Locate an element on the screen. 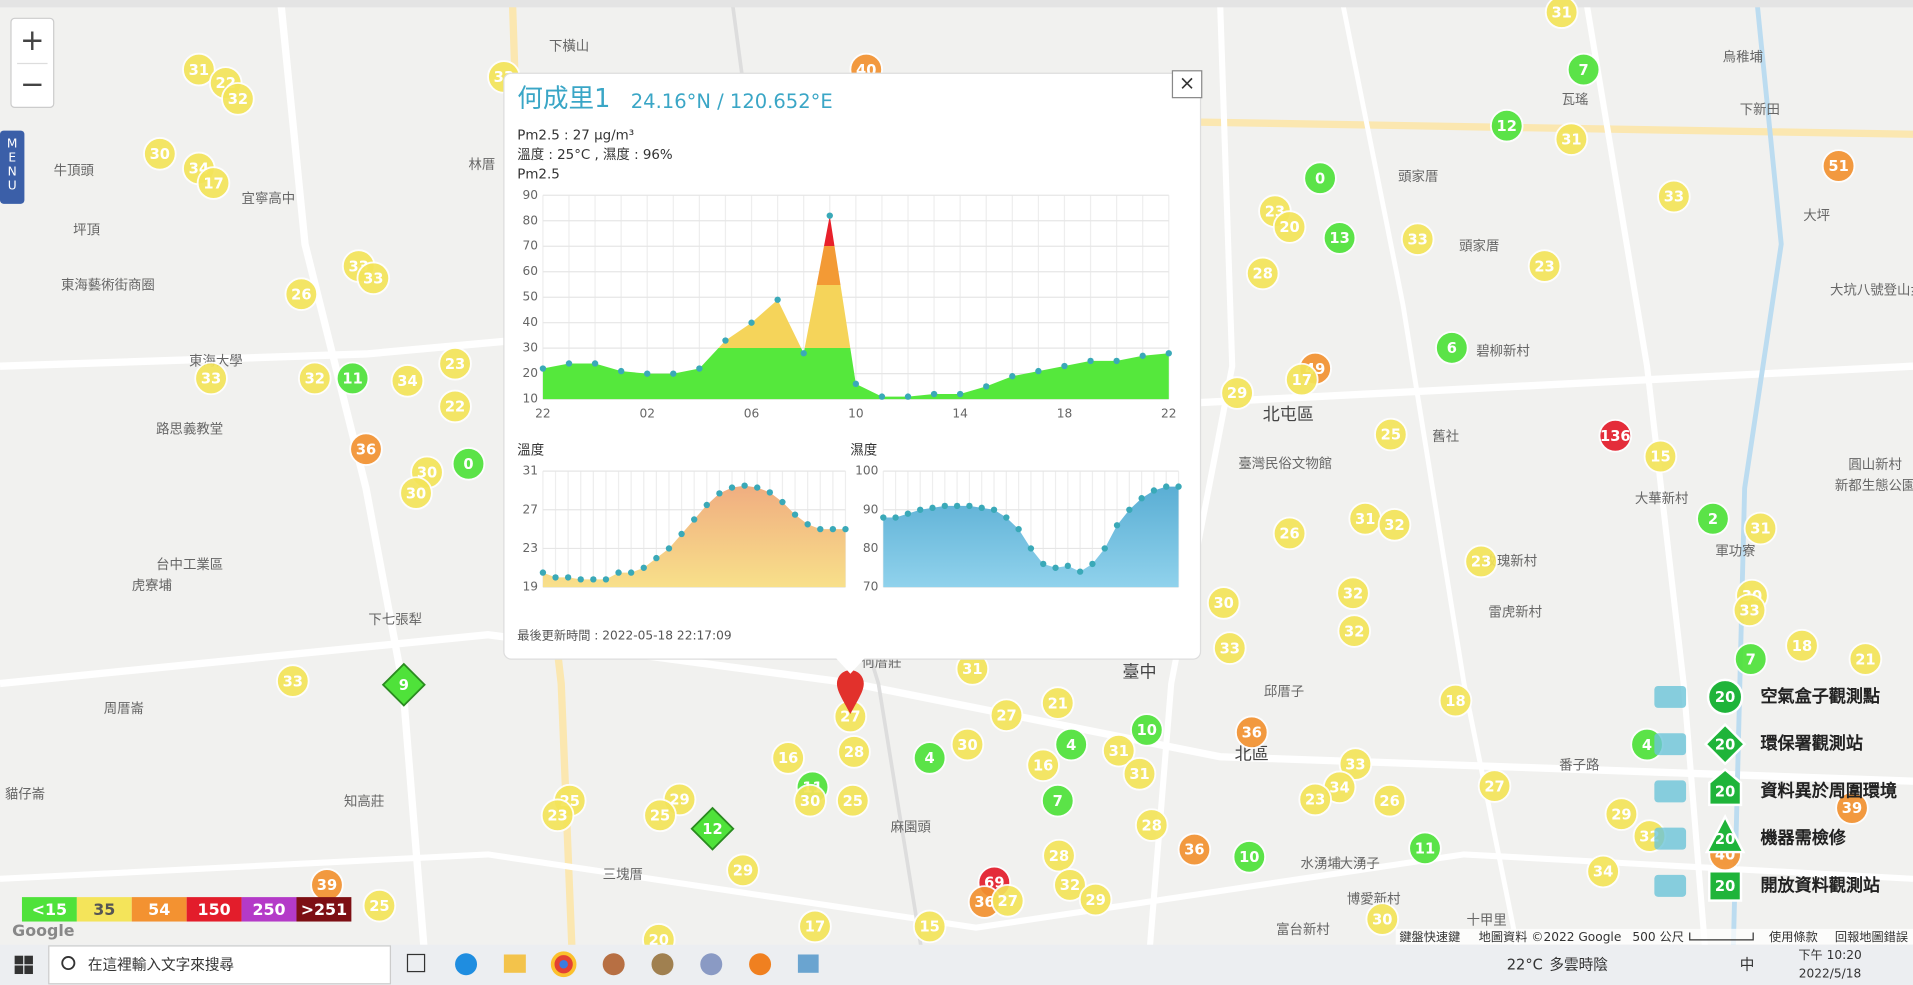 The height and width of the screenshot is (985, 1913). task-view is located at coordinates (416, 963).